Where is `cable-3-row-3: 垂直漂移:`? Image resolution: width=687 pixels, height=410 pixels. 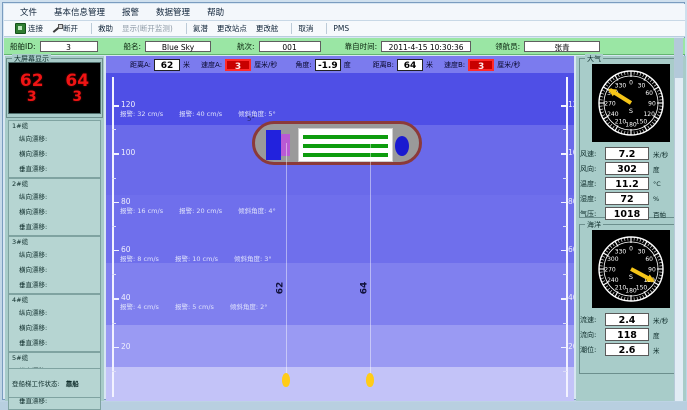 cable-3-row-3: 垂直漂移: is located at coordinates (60, 283).